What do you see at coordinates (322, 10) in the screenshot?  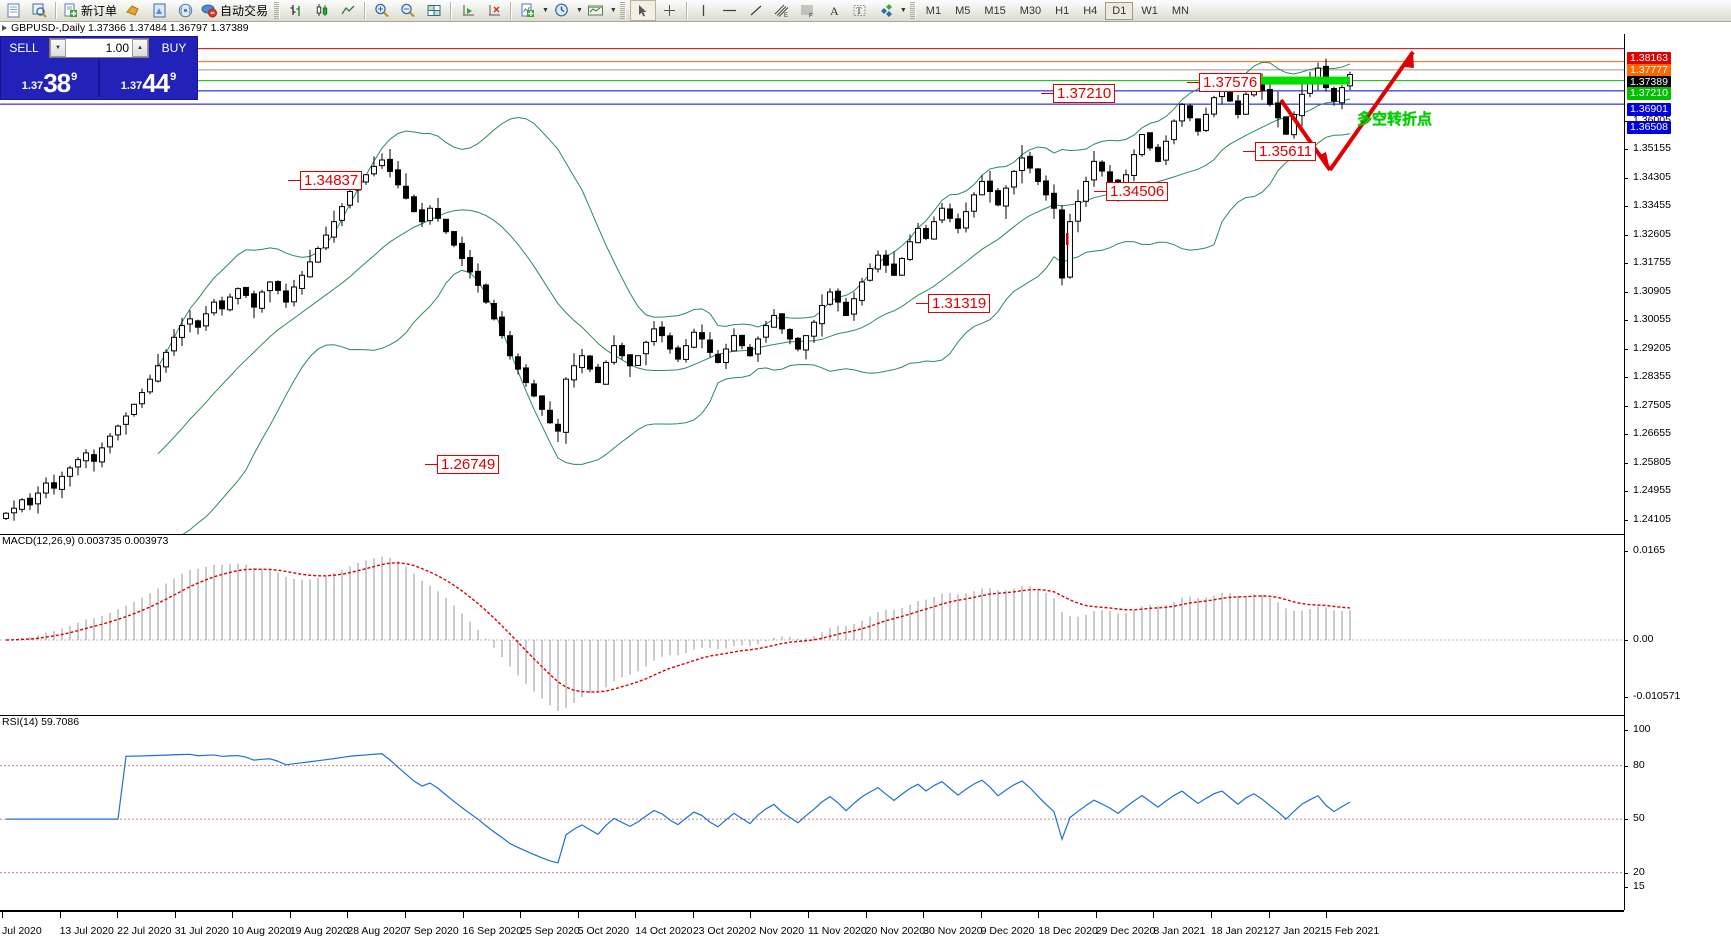 I see `candlestick-chart-icon` at bounding box center [322, 10].